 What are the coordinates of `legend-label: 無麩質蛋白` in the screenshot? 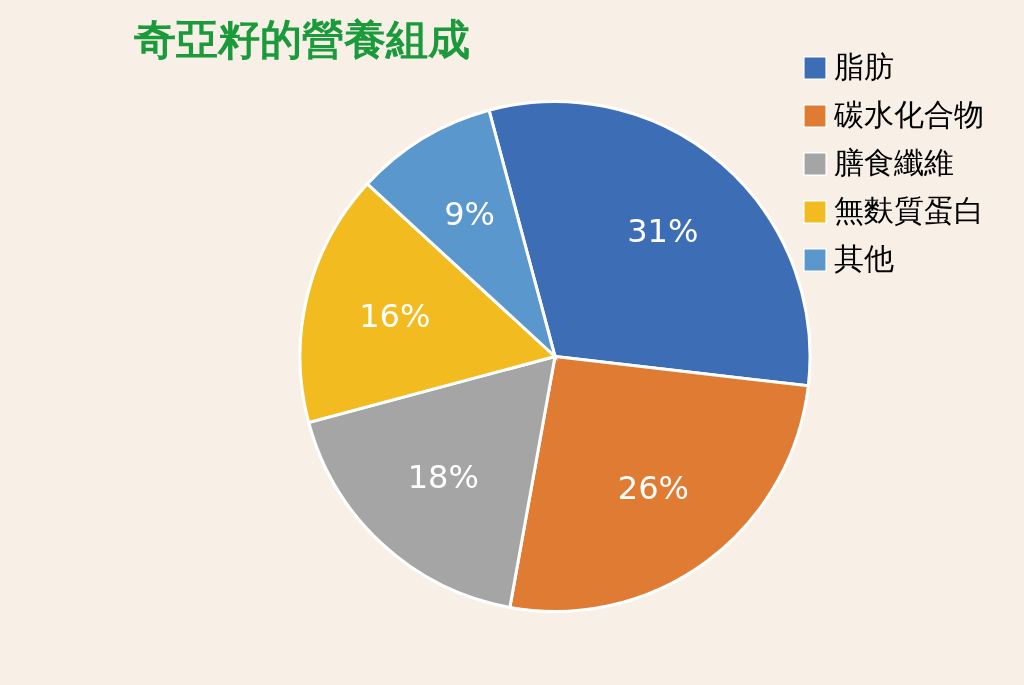 It's located at (909, 210).